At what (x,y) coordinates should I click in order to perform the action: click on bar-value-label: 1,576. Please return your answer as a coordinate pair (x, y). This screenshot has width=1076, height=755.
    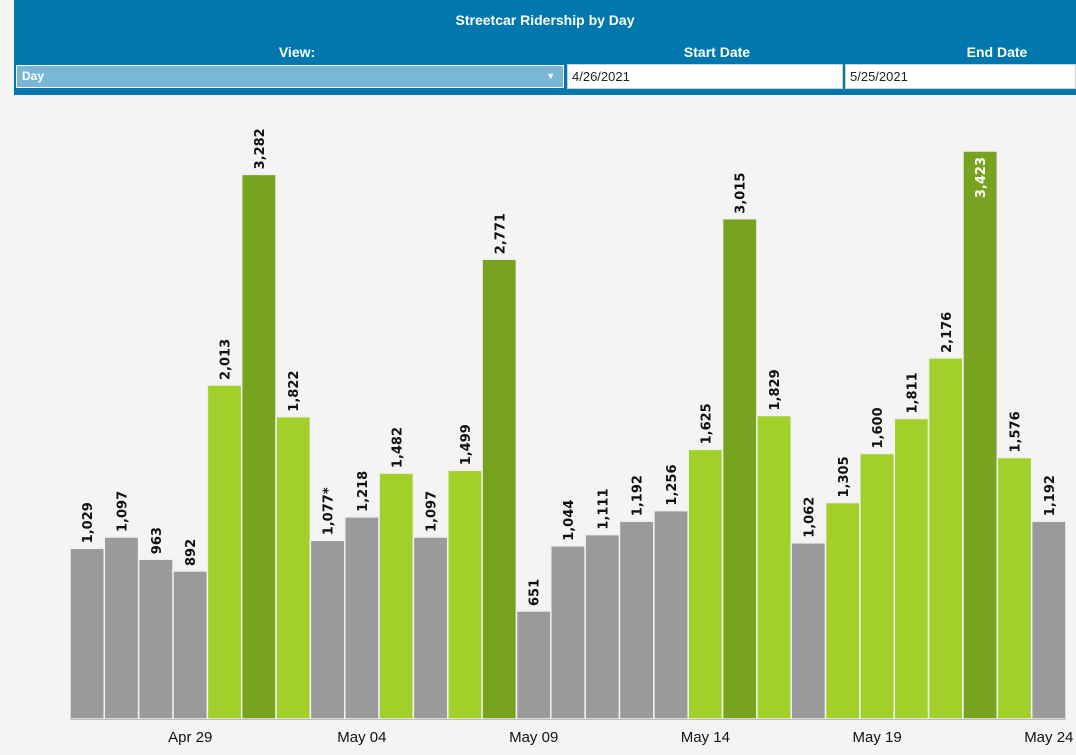
    Looking at the image, I should click on (1016, 431).